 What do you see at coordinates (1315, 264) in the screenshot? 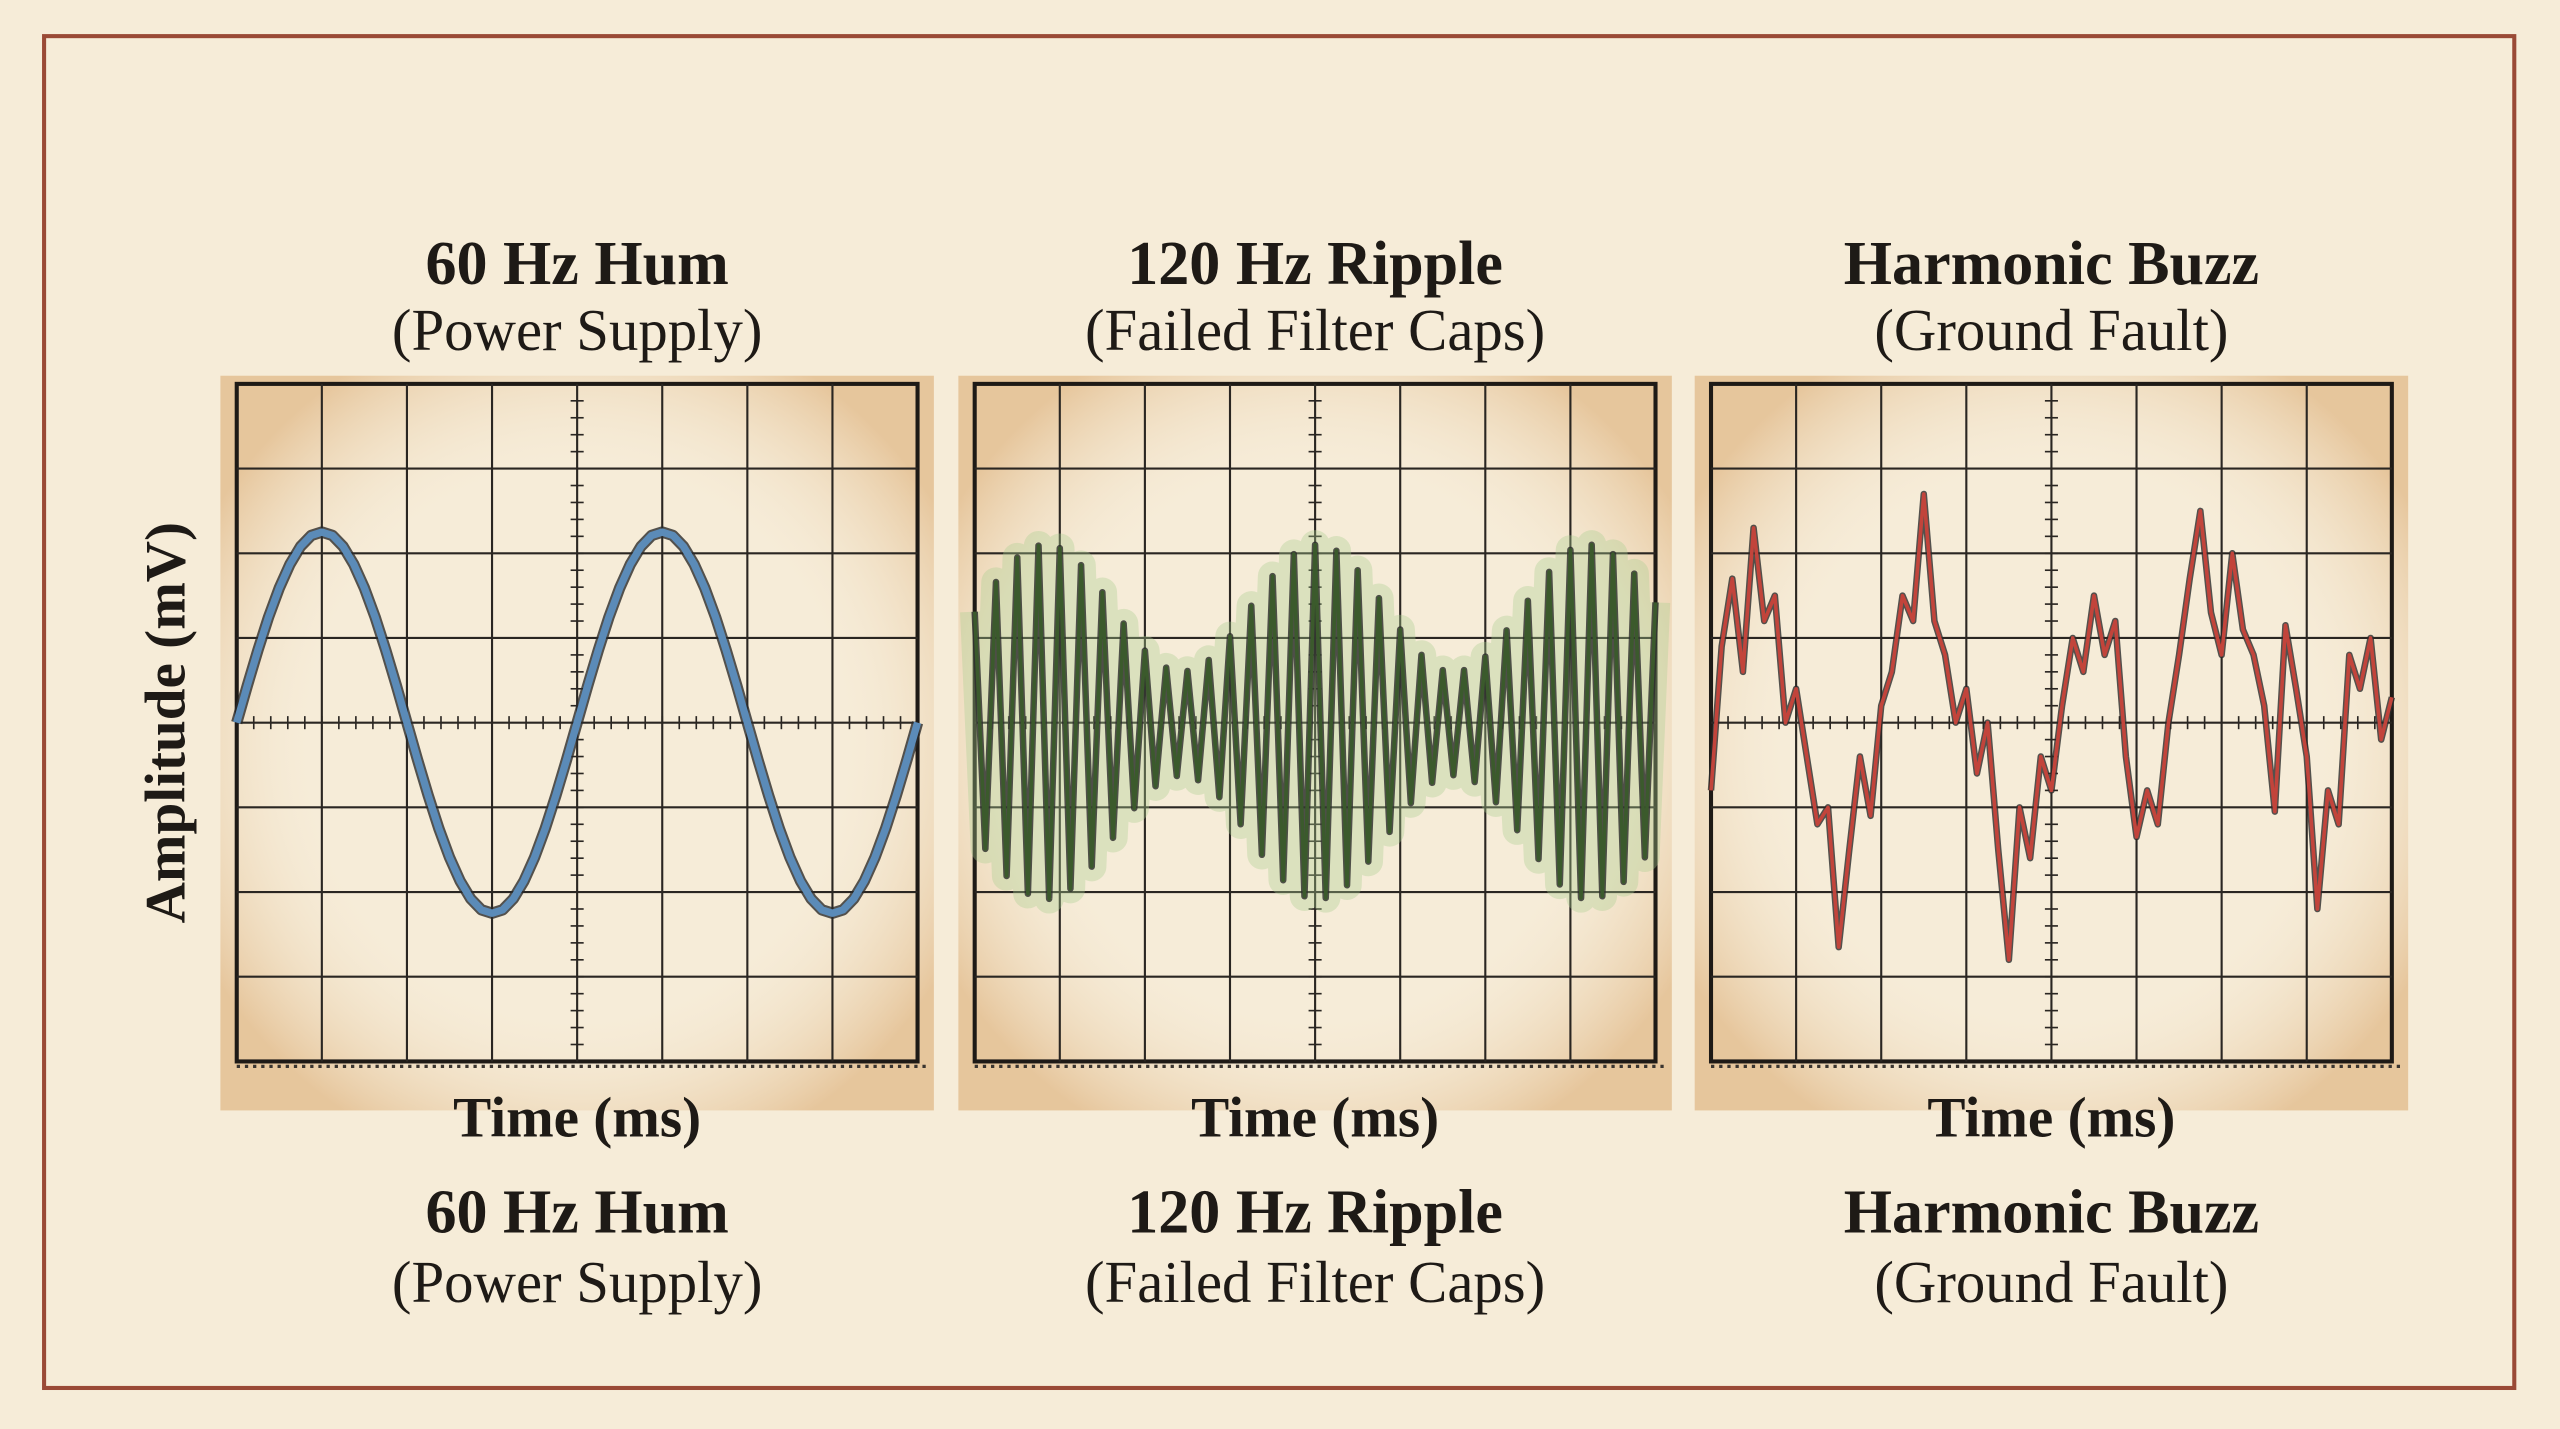
I see `chart-title: 120 Hz Ripple` at bounding box center [1315, 264].